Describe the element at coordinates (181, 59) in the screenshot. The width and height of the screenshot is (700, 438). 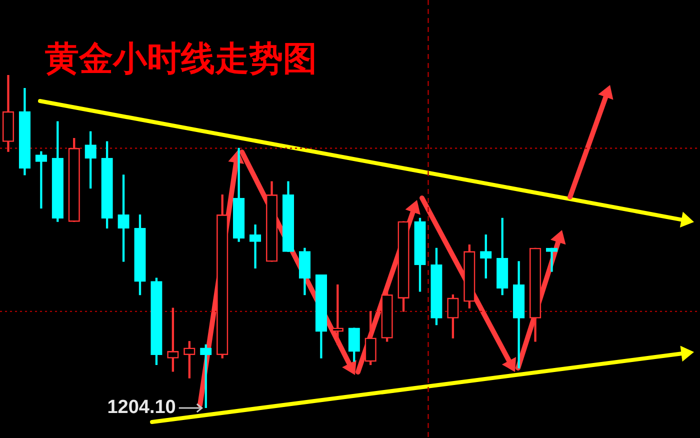
I see `chart-title: 黄金小时线走势图` at that location.